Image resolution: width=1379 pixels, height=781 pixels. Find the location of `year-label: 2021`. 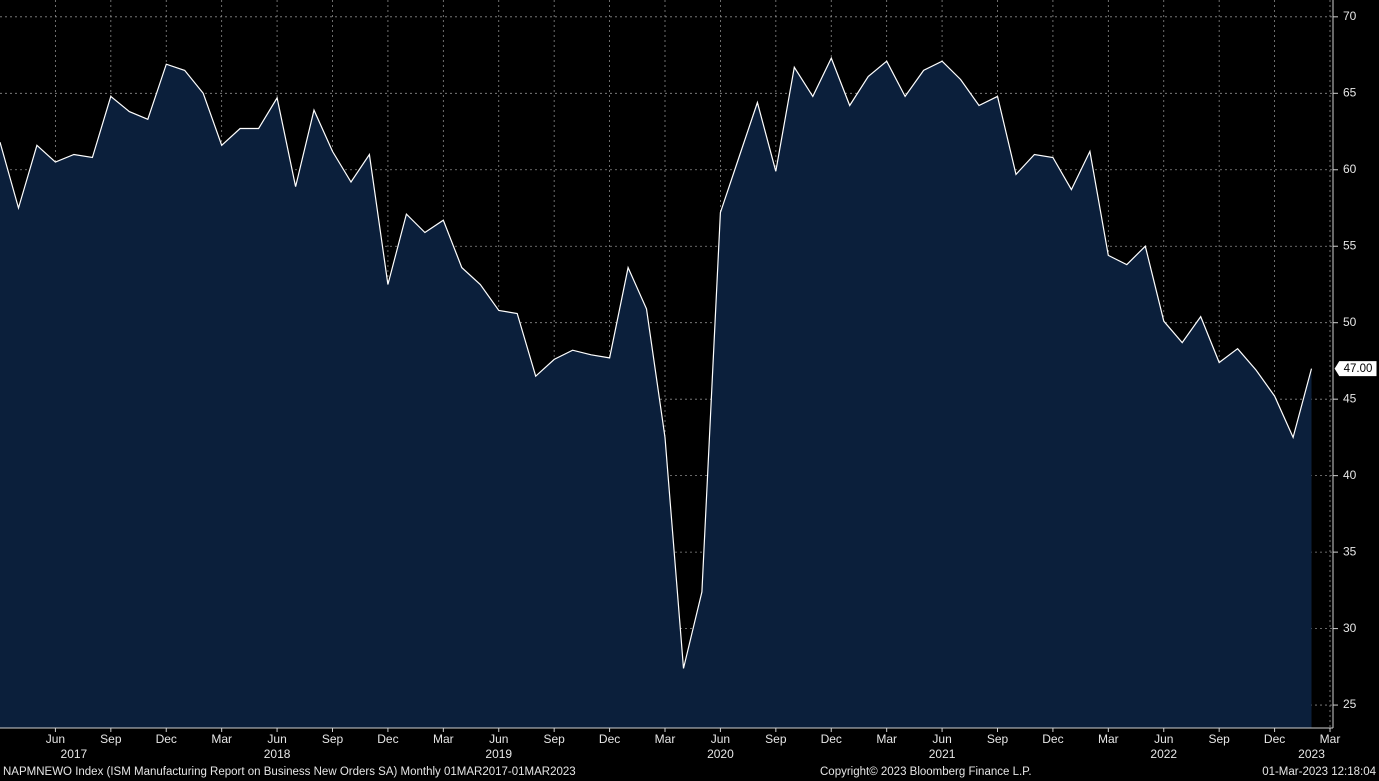

year-label: 2021 is located at coordinates (942, 754).